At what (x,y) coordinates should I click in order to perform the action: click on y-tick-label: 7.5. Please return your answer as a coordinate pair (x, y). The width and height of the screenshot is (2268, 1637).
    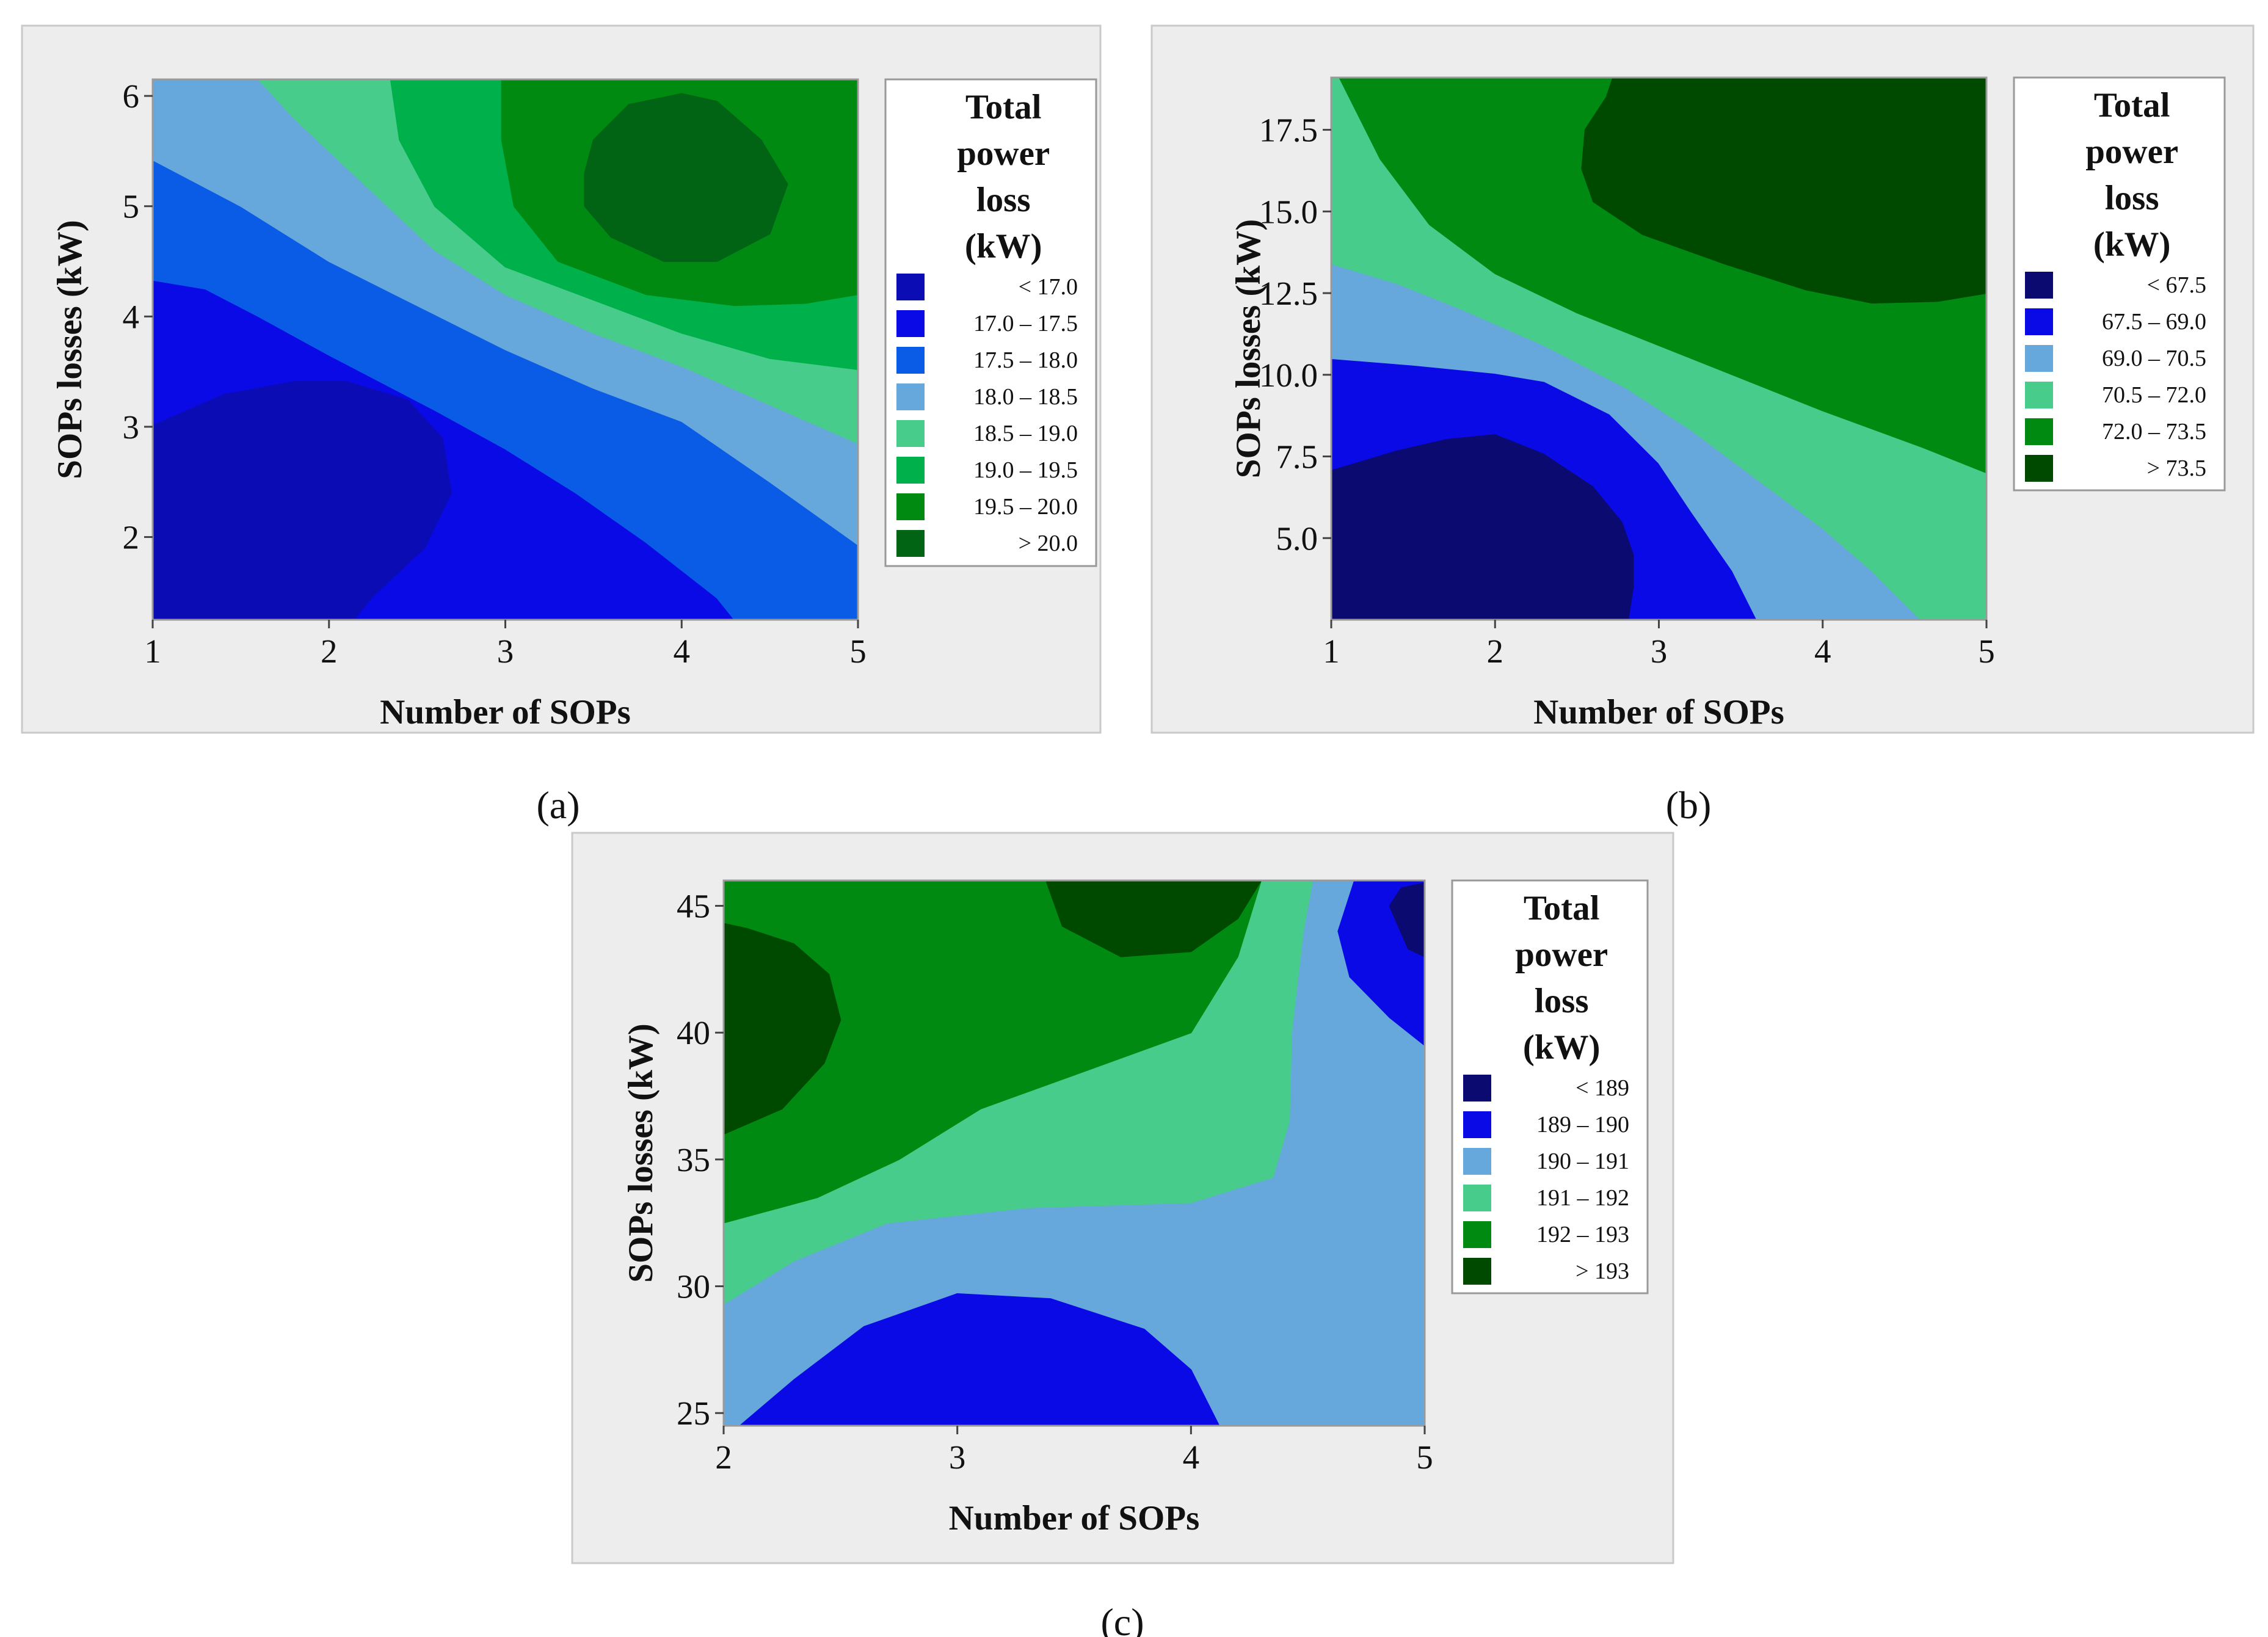
    Looking at the image, I should click on (1297, 457).